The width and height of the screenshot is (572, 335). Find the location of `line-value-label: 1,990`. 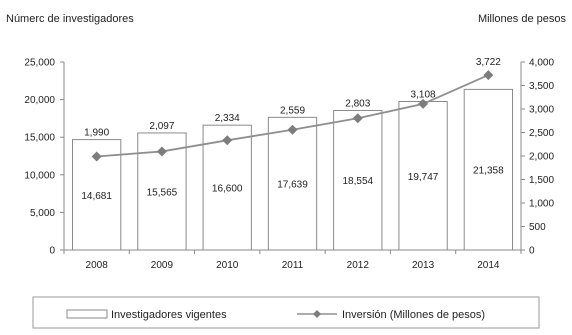

line-value-label: 1,990 is located at coordinates (96, 133).